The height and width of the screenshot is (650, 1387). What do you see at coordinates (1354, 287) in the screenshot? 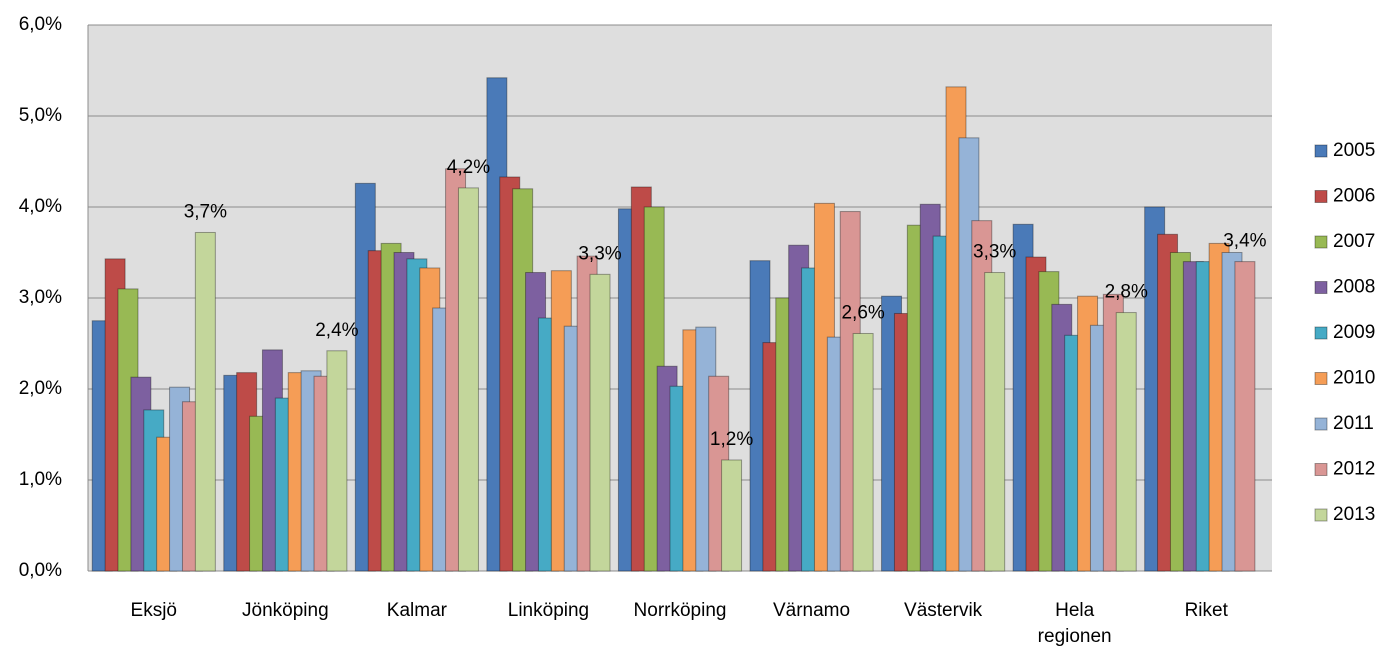
I see `legend-label: 2008` at bounding box center [1354, 287].